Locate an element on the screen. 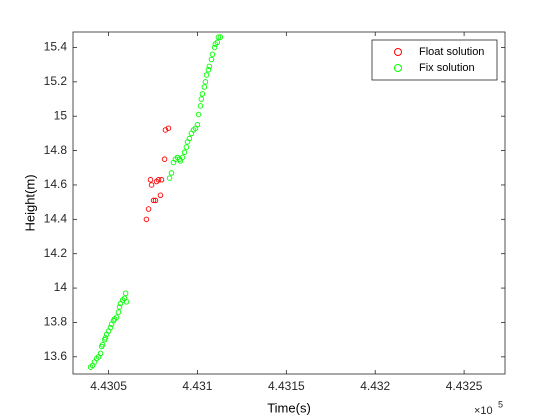  legend-box is located at coordinates (434, 60).